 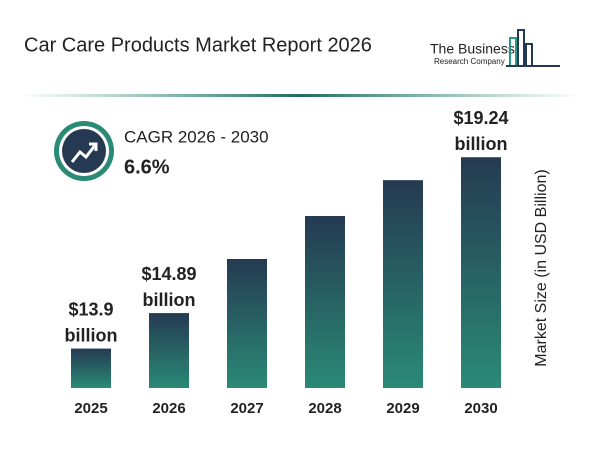 I want to click on x-tick-label: 2028, so click(x=324, y=408).